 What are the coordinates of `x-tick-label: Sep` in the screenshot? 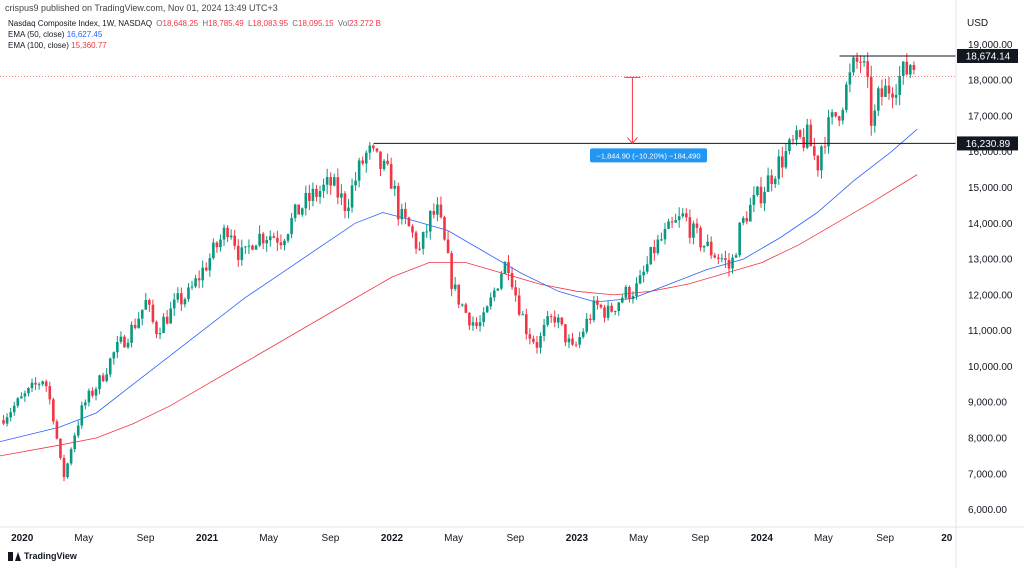 It's located at (885, 538).